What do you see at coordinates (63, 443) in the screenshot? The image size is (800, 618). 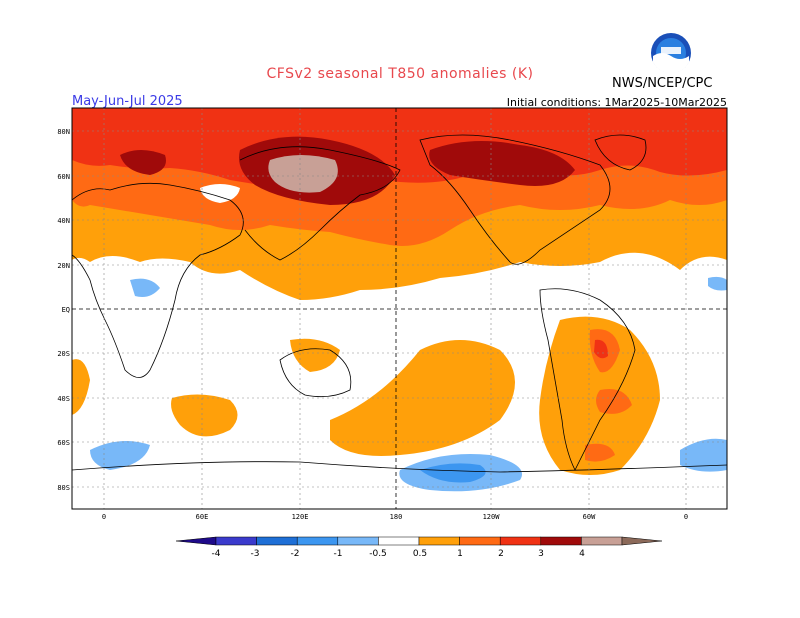 I see `lat-label: 60S` at bounding box center [63, 443].